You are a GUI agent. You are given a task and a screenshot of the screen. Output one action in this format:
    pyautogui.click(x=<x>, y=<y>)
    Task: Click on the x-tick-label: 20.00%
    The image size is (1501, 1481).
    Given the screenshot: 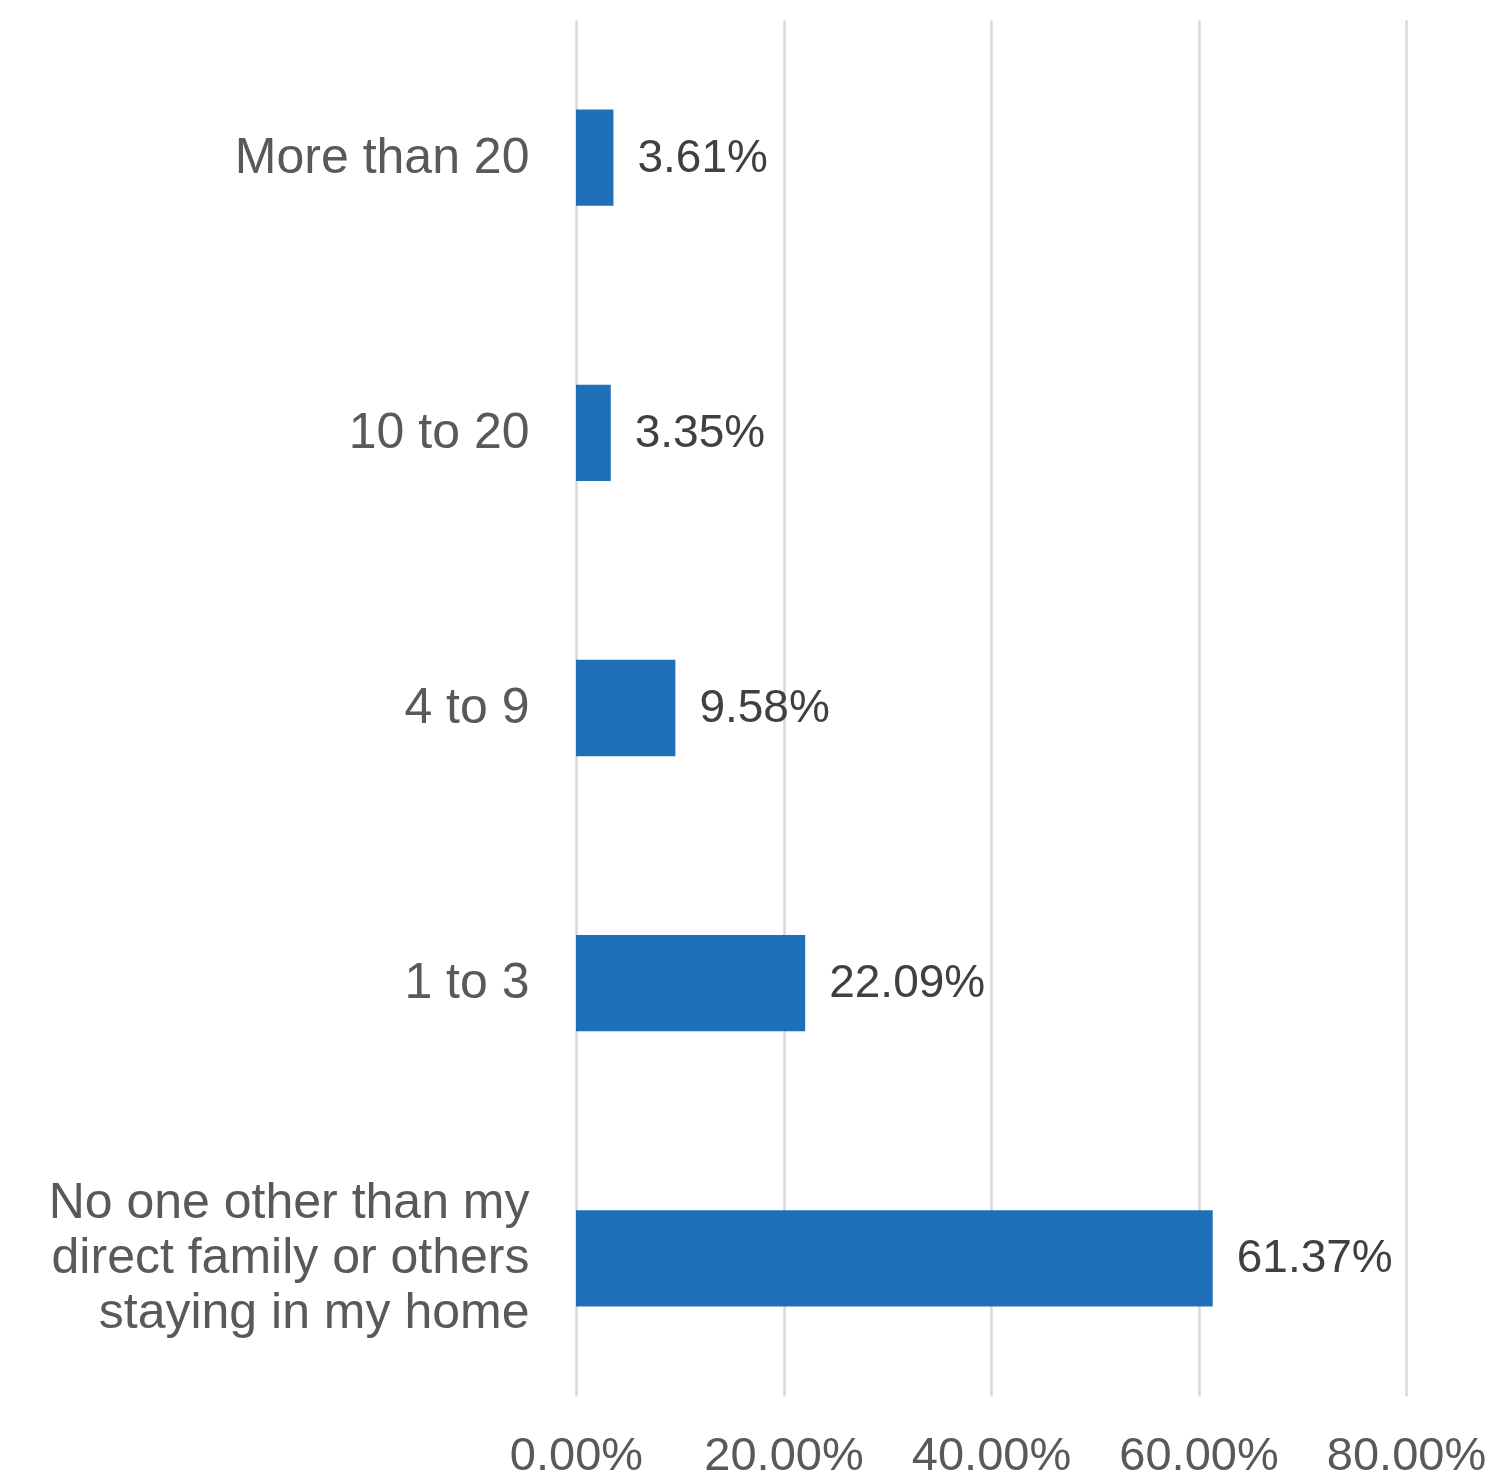 What is the action you would take?
    pyautogui.click(x=784, y=1453)
    